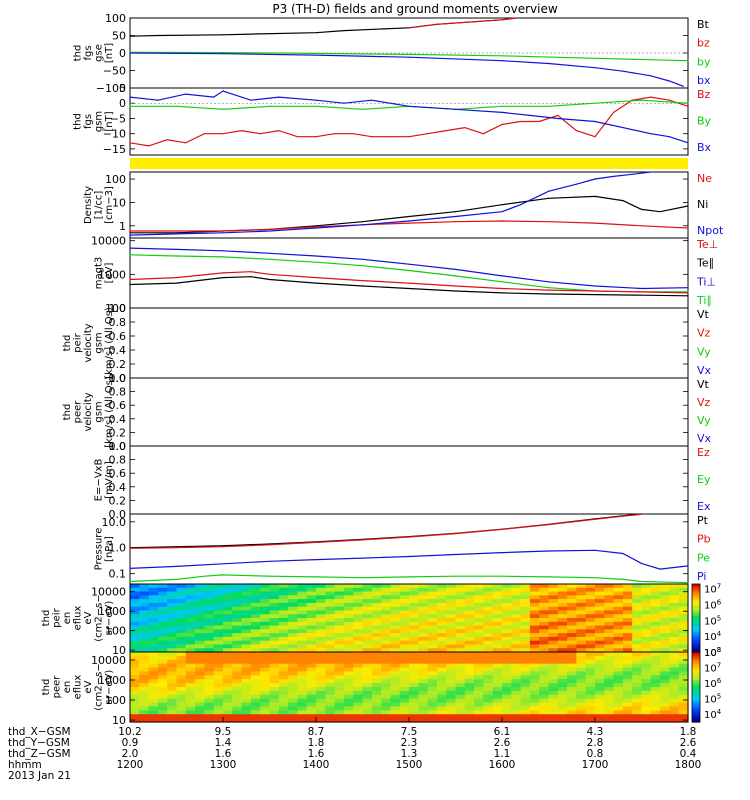 This screenshot has width=750, height=800. What do you see at coordinates (712, 589) in the screenshot?
I see `colorbar-tick-label: 107` at bounding box center [712, 589].